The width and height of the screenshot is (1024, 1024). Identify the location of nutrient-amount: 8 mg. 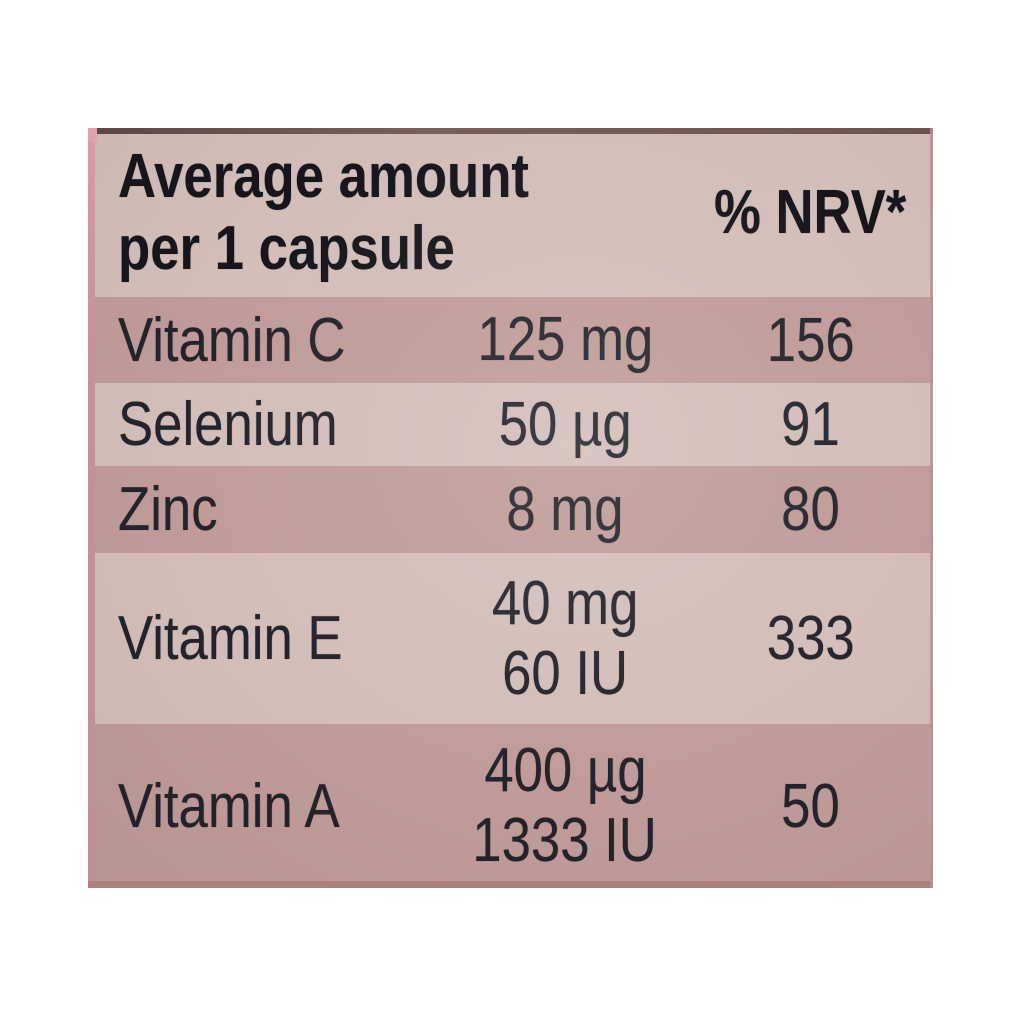
(565, 509).